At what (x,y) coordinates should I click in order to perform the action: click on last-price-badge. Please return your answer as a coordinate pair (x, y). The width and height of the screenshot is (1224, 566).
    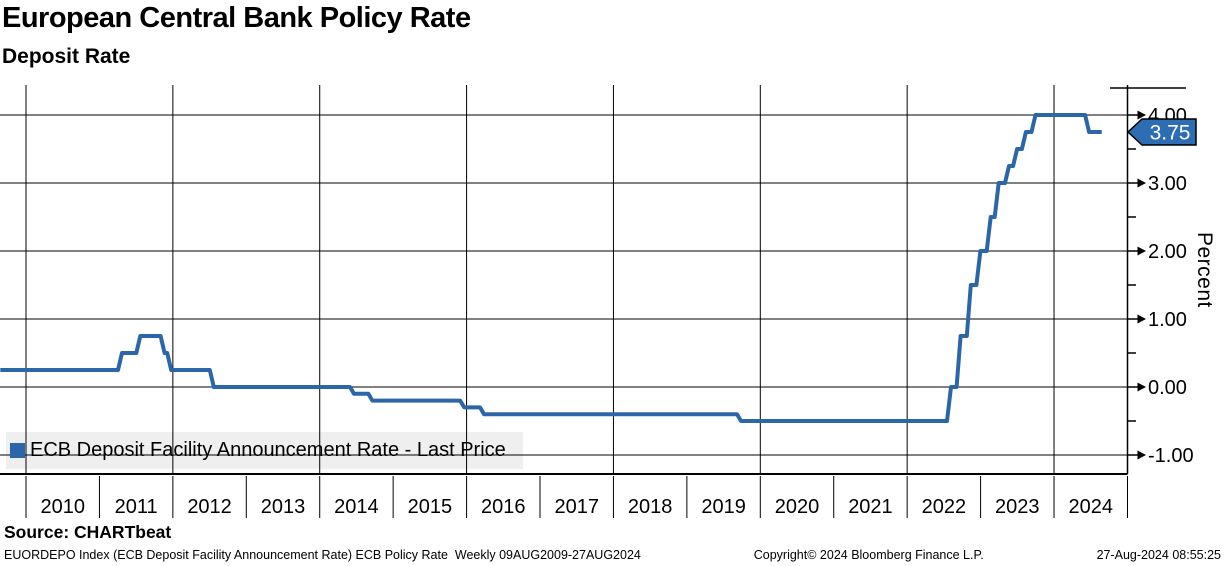
    Looking at the image, I should click on (1161, 132).